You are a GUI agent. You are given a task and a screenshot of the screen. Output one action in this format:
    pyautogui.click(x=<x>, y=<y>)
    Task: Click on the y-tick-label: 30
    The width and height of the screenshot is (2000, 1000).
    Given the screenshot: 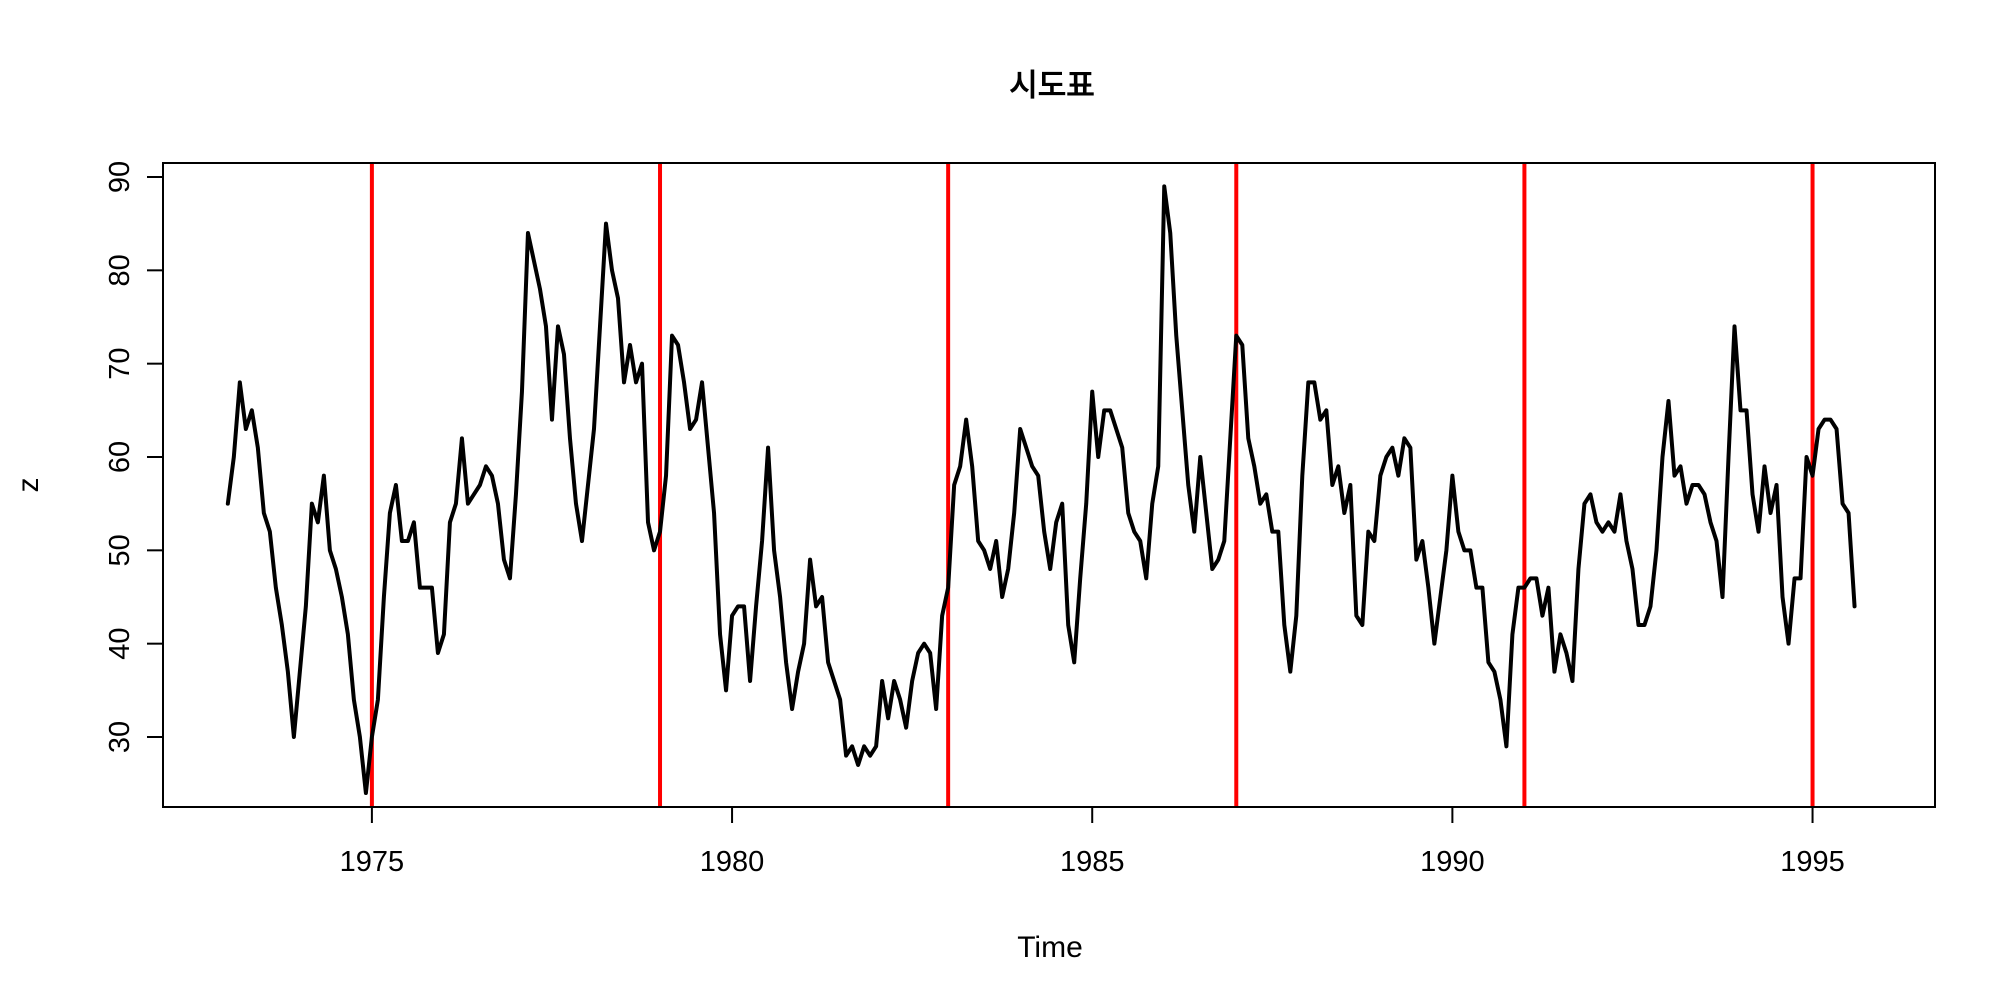 What is the action you would take?
    pyautogui.click(x=120, y=737)
    